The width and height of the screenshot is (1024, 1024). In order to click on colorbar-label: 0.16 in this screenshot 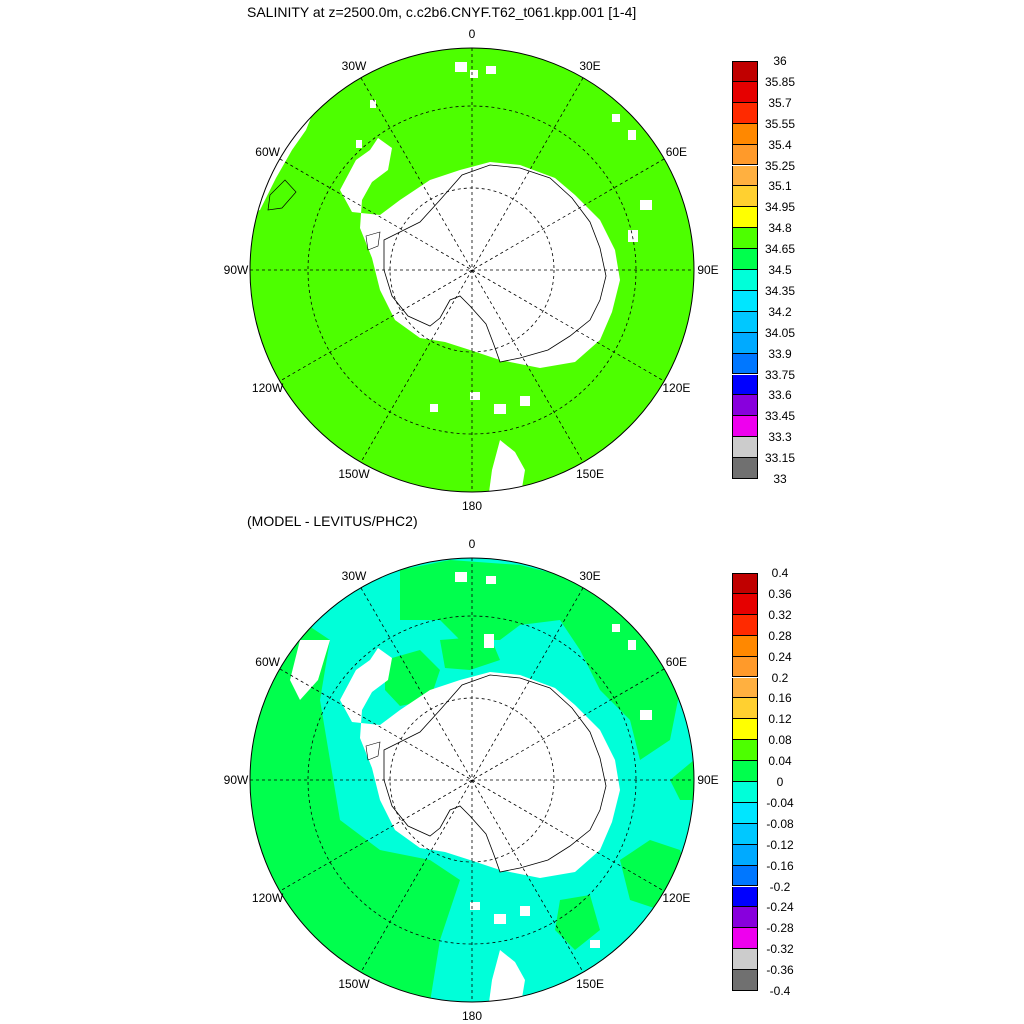, I will do `click(780, 698)`.